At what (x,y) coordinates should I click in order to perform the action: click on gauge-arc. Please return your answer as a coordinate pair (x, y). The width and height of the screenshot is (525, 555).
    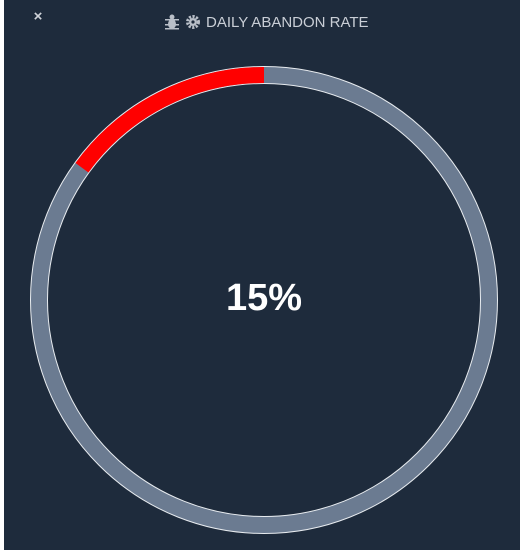
    Looking at the image, I should click on (170, 120).